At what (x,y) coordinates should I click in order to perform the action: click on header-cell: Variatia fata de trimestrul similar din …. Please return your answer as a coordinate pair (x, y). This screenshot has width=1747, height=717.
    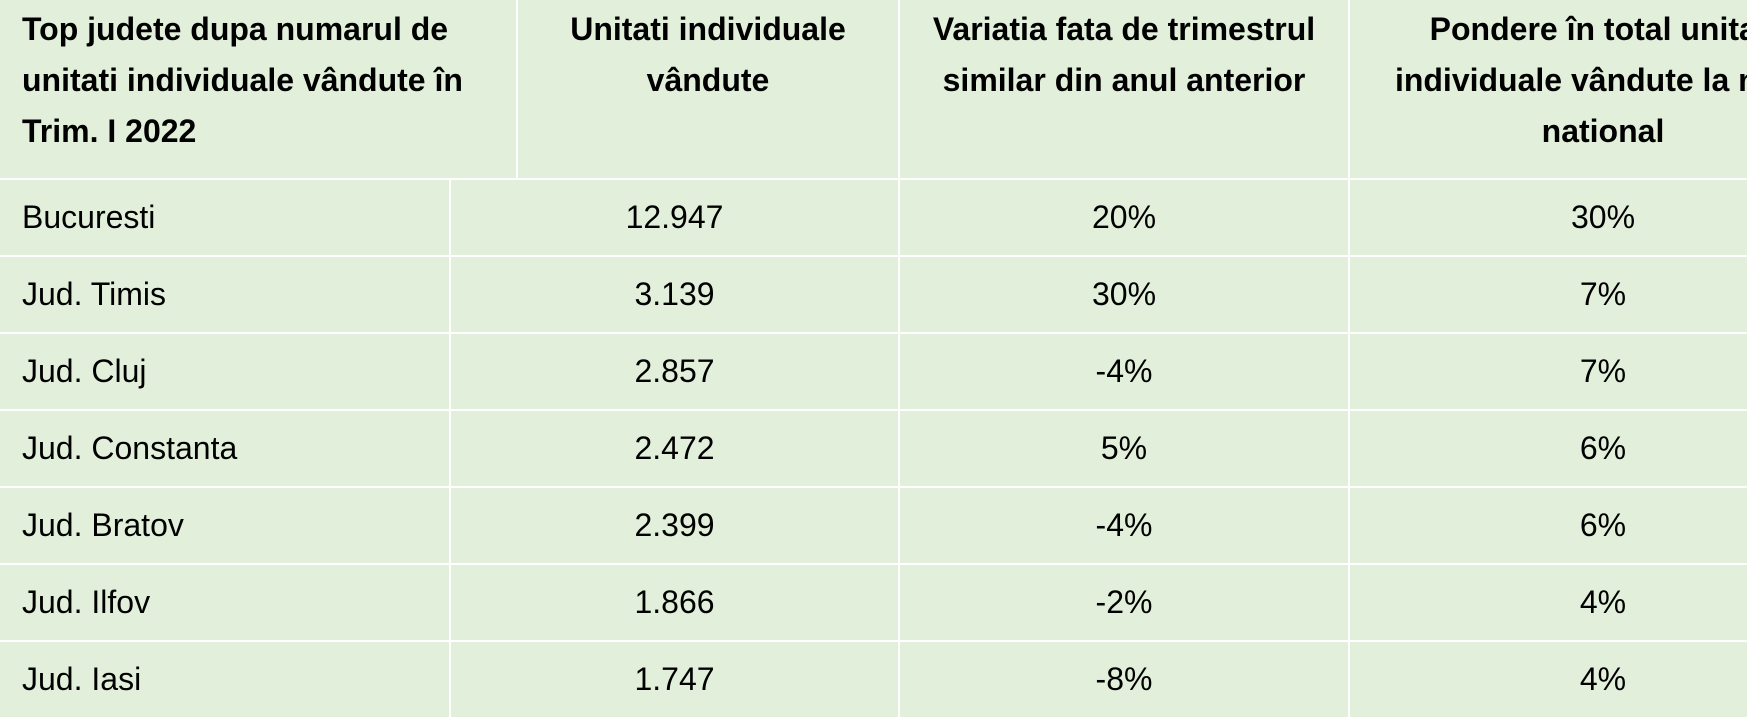
    Looking at the image, I should click on (1125, 90).